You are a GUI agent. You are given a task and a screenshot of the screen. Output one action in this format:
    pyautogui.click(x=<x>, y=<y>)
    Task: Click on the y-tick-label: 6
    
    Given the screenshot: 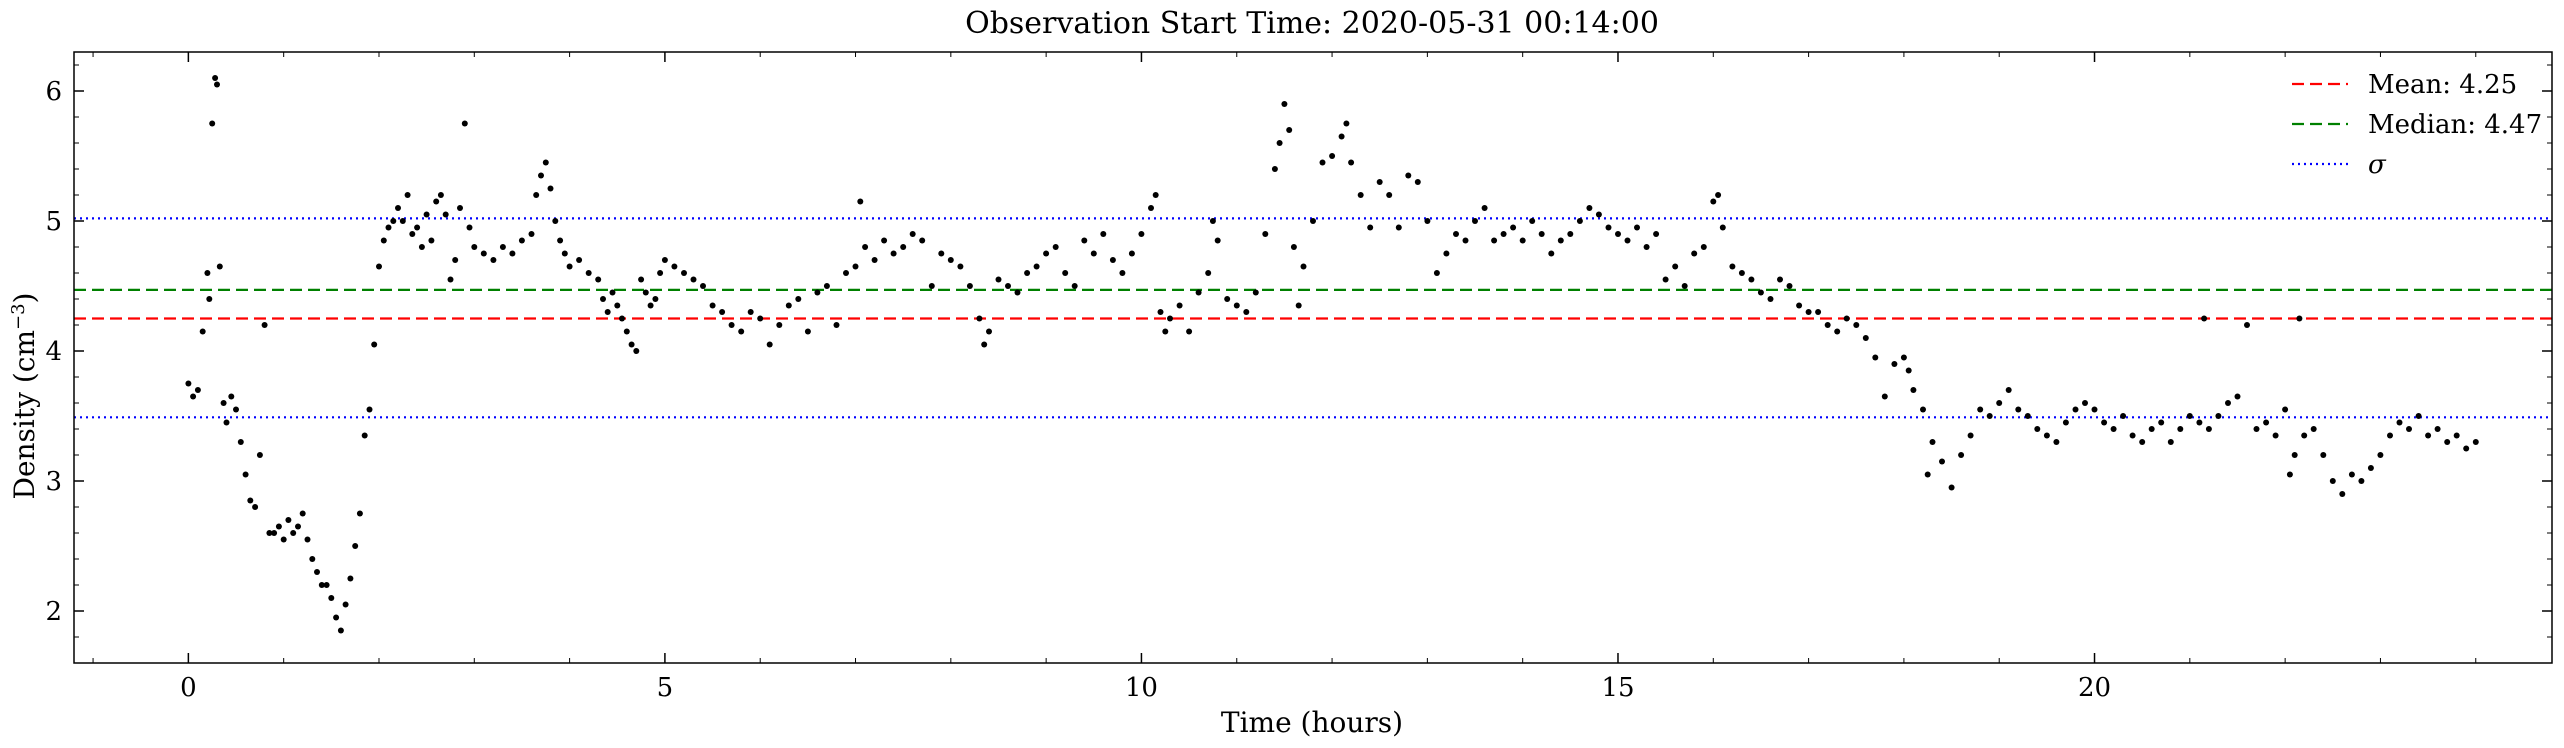 What is the action you would take?
    pyautogui.click(x=53, y=92)
    